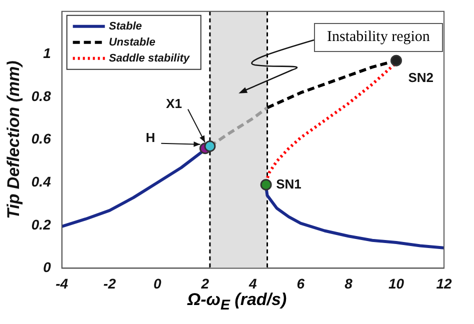 This screenshot has width=474, height=324. What do you see at coordinates (151, 137) in the screenshot?
I see `annotation: H` at bounding box center [151, 137].